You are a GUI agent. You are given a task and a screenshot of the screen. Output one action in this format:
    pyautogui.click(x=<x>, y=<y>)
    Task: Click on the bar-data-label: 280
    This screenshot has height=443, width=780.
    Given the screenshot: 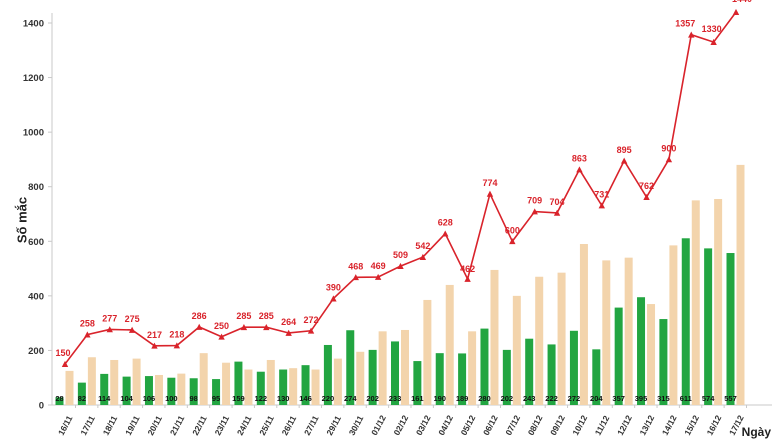 What is the action you would take?
    pyautogui.click(x=484, y=398)
    